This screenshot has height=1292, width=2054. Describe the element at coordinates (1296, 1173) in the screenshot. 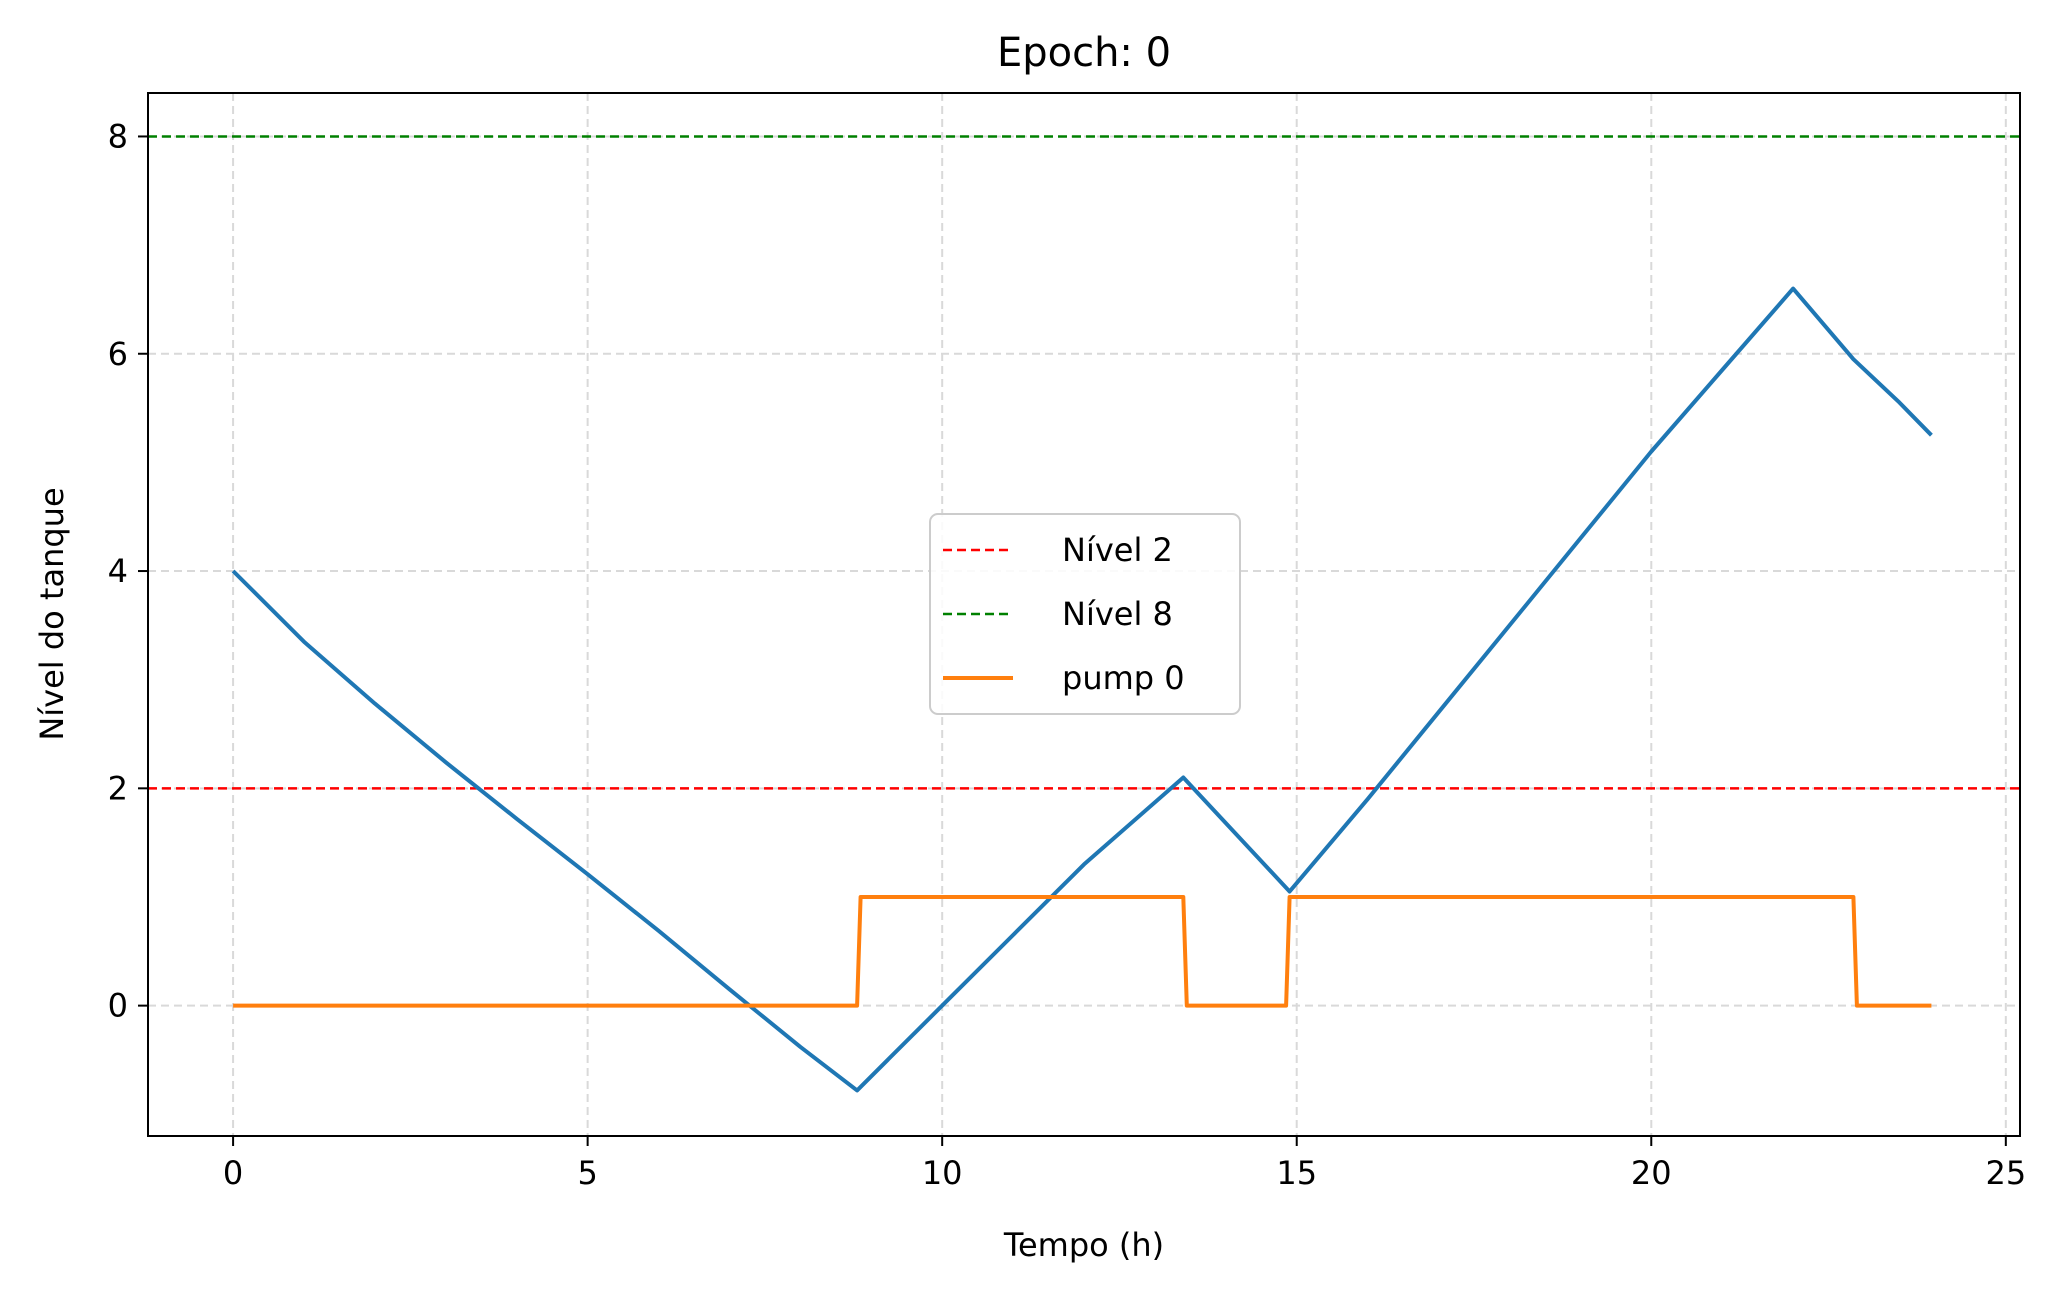

I see `x-tick-label: 15` at that location.